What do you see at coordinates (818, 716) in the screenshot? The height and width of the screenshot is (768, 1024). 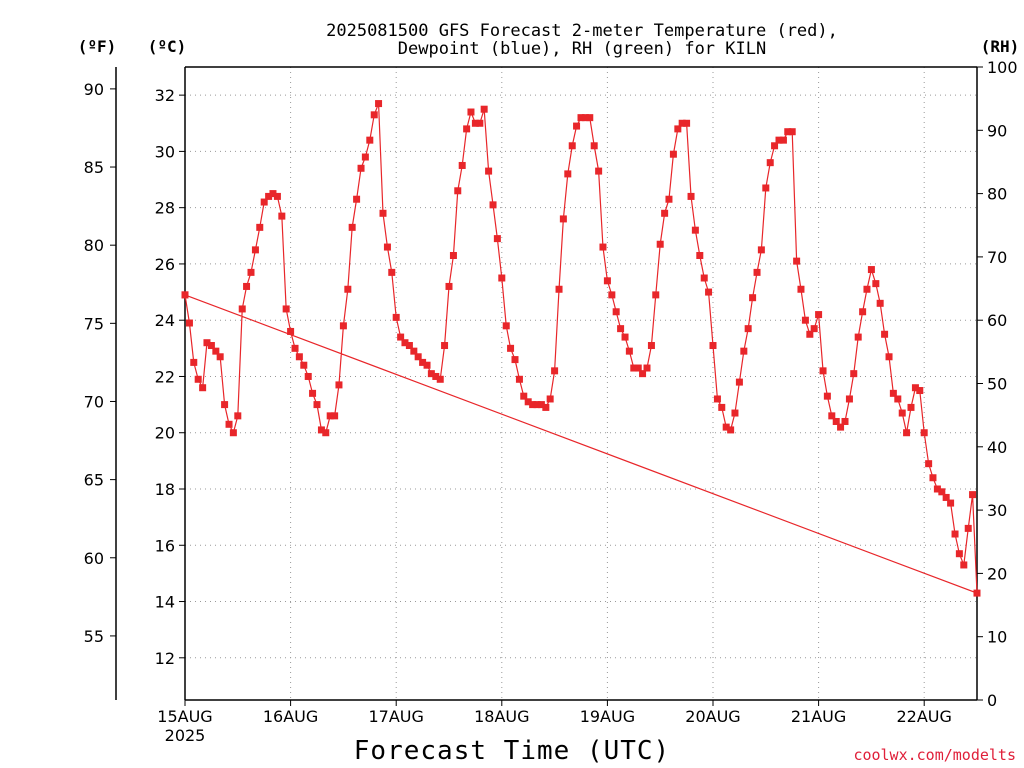 I see `x-tick-label: 21AUG` at bounding box center [818, 716].